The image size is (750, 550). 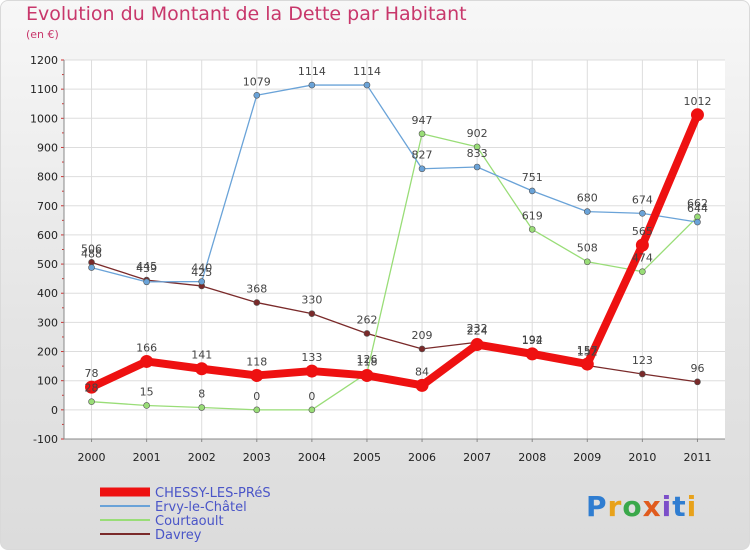 What do you see at coordinates (54, 410) in the screenshot?
I see `y-tick-label: 0` at bounding box center [54, 410].